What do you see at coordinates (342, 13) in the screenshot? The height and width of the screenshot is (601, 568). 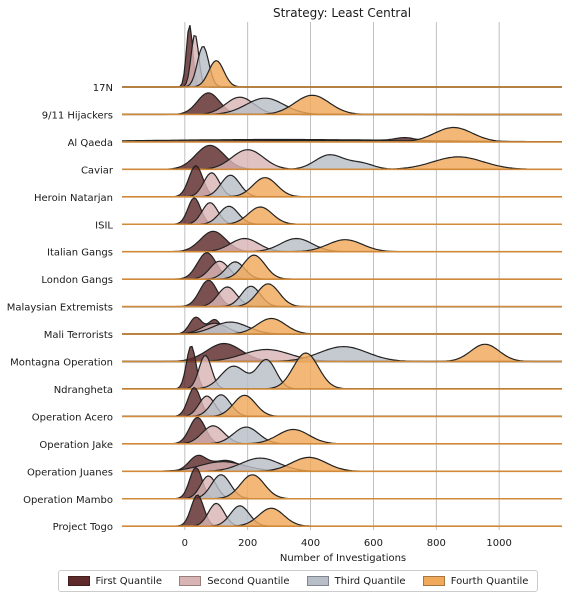 I see `chart-title: Strategy: Least Central` at bounding box center [342, 13].